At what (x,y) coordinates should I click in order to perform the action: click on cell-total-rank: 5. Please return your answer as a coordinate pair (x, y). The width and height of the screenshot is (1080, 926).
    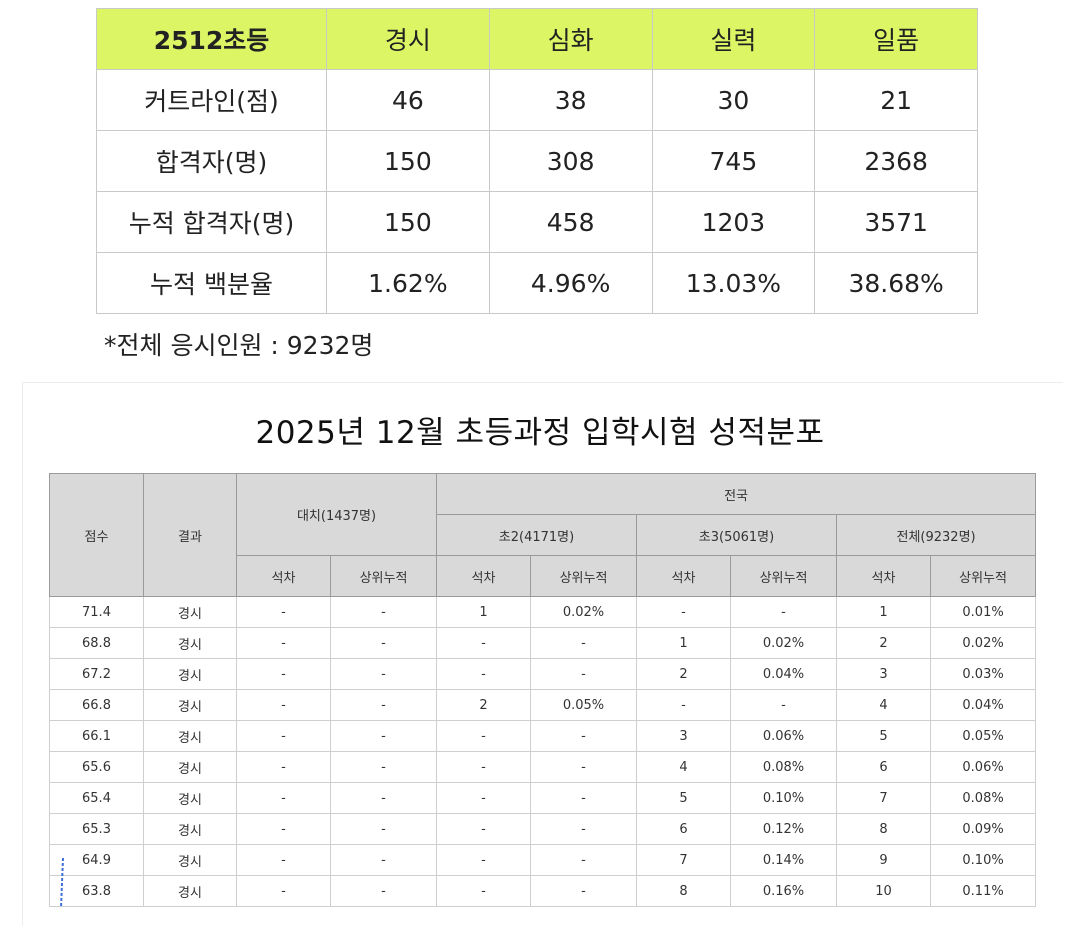
    Looking at the image, I should click on (884, 736).